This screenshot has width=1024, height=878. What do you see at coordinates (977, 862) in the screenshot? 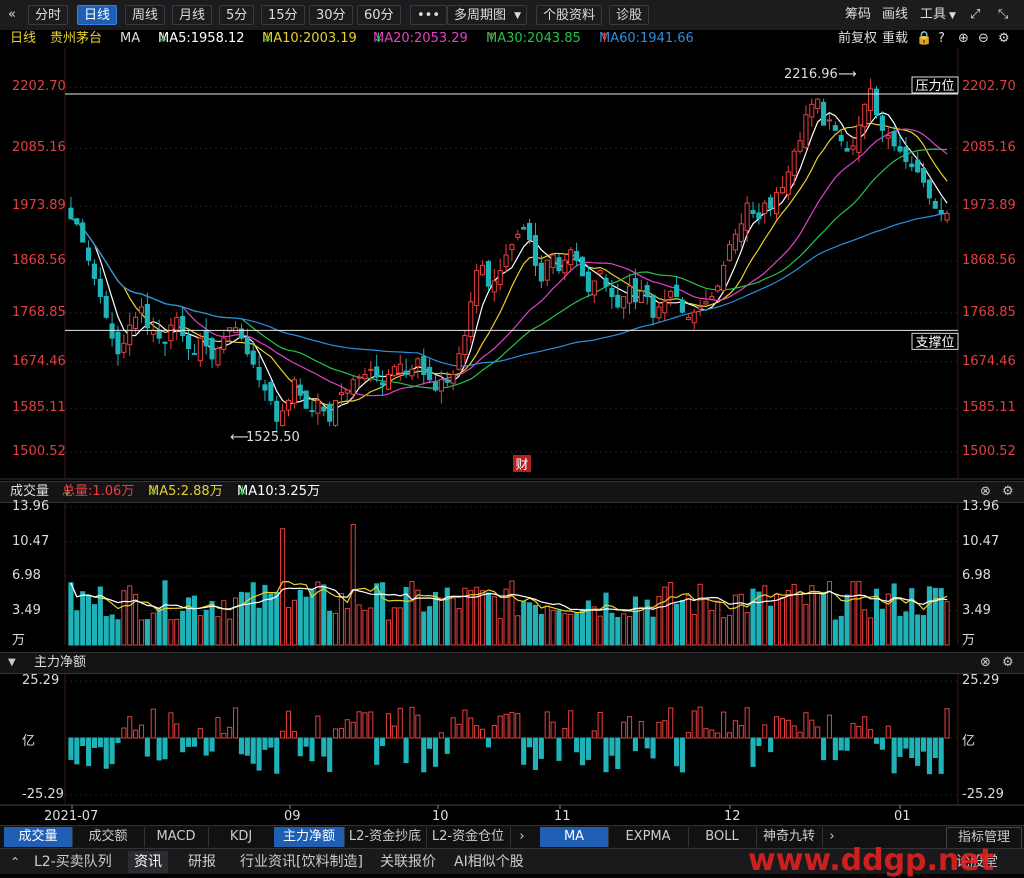
I see `tab-forum: 论股堂` at bounding box center [977, 862].